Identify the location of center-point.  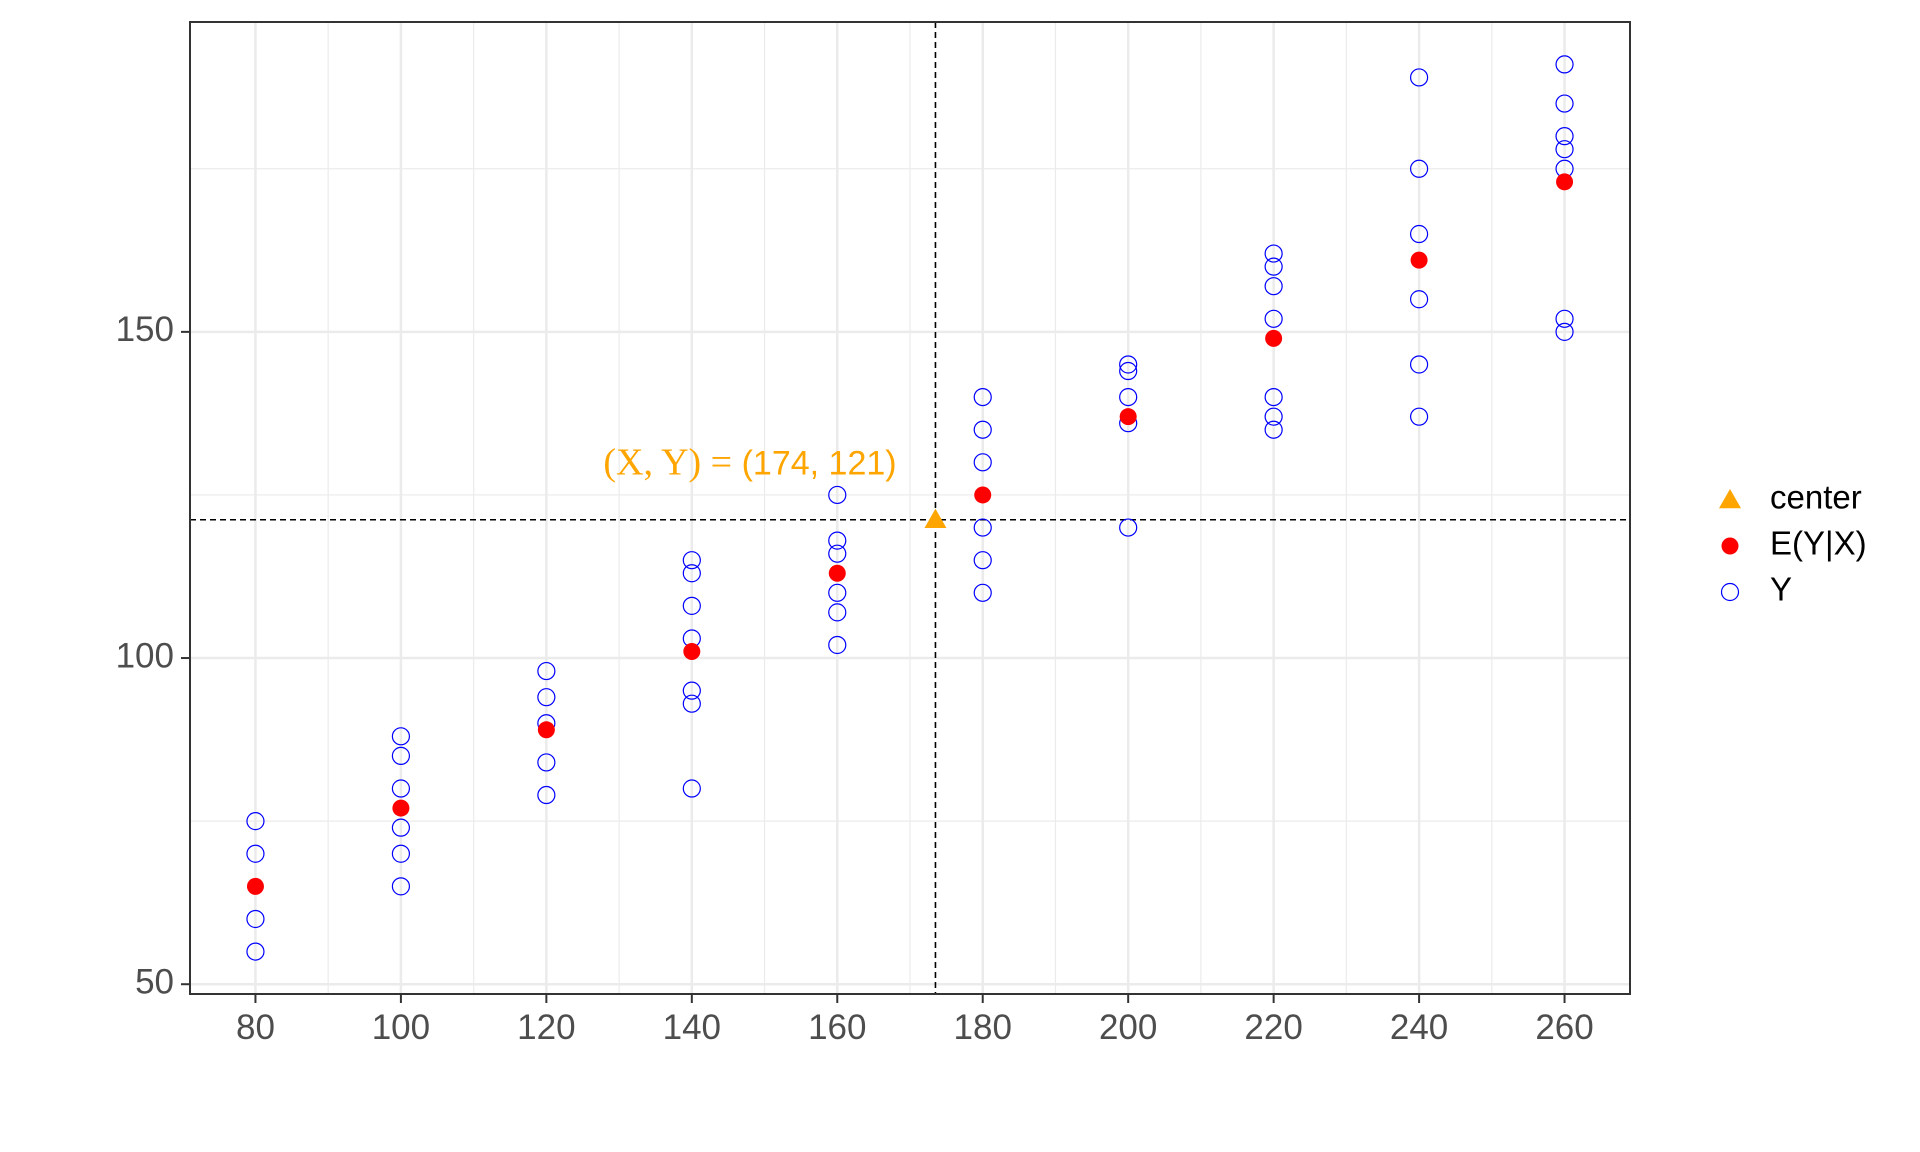
(935, 518).